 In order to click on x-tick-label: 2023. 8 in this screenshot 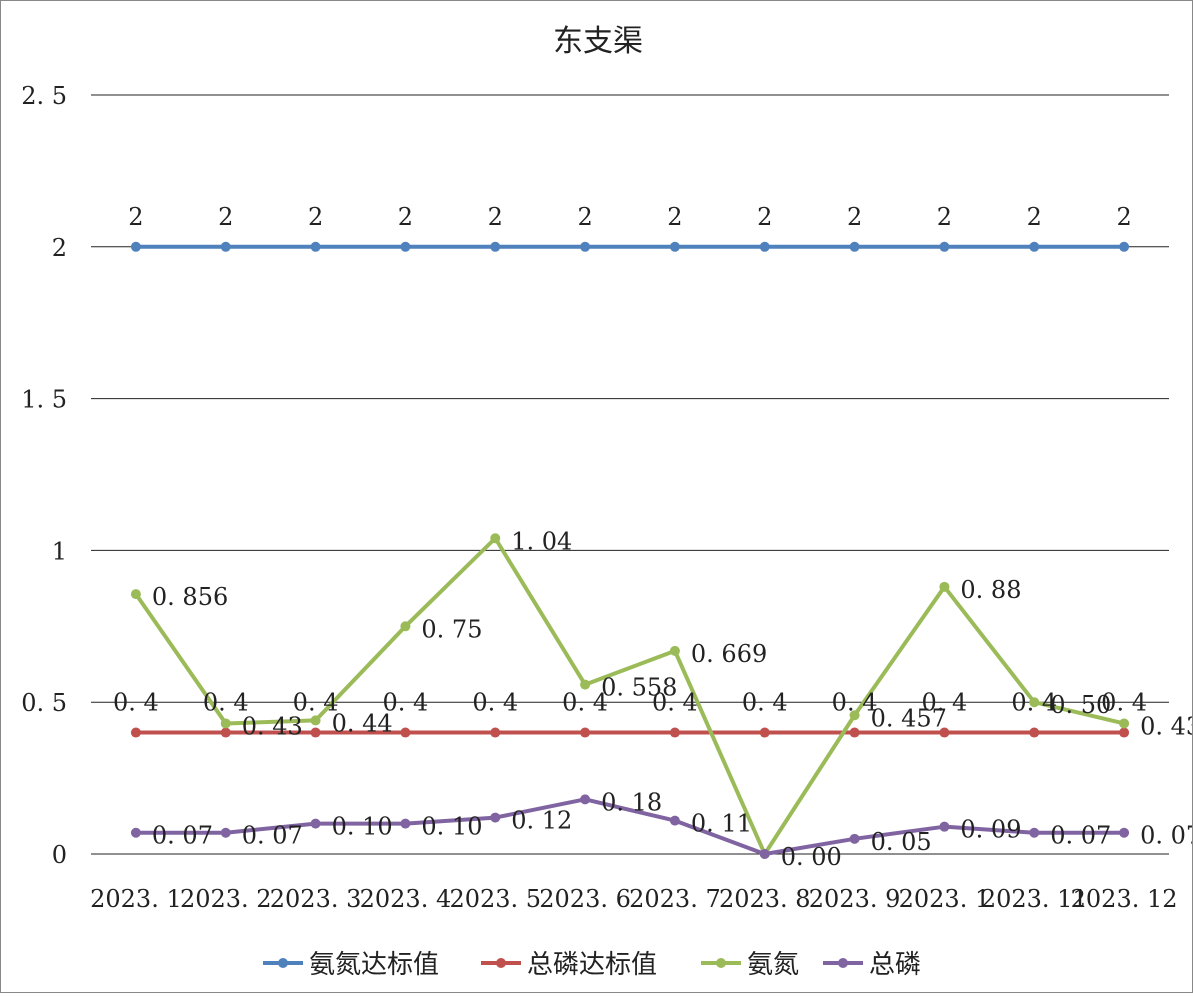, I will do `click(765, 899)`.